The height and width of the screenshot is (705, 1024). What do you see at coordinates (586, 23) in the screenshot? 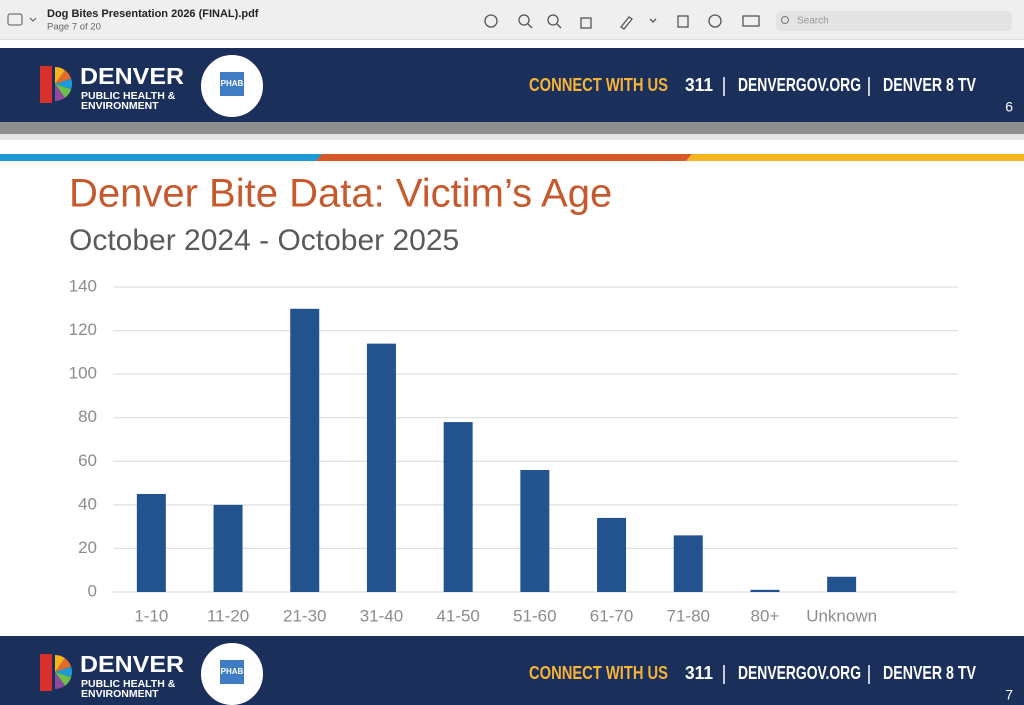
I see `share-button` at bounding box center [586, 23].